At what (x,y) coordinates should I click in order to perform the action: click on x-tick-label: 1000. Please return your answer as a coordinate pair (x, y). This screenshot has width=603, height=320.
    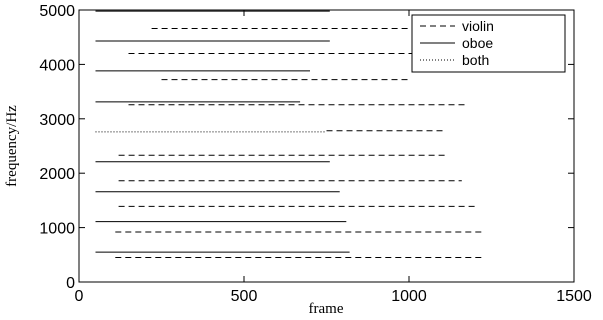
    Looking at the image, I should click on (409, 296).